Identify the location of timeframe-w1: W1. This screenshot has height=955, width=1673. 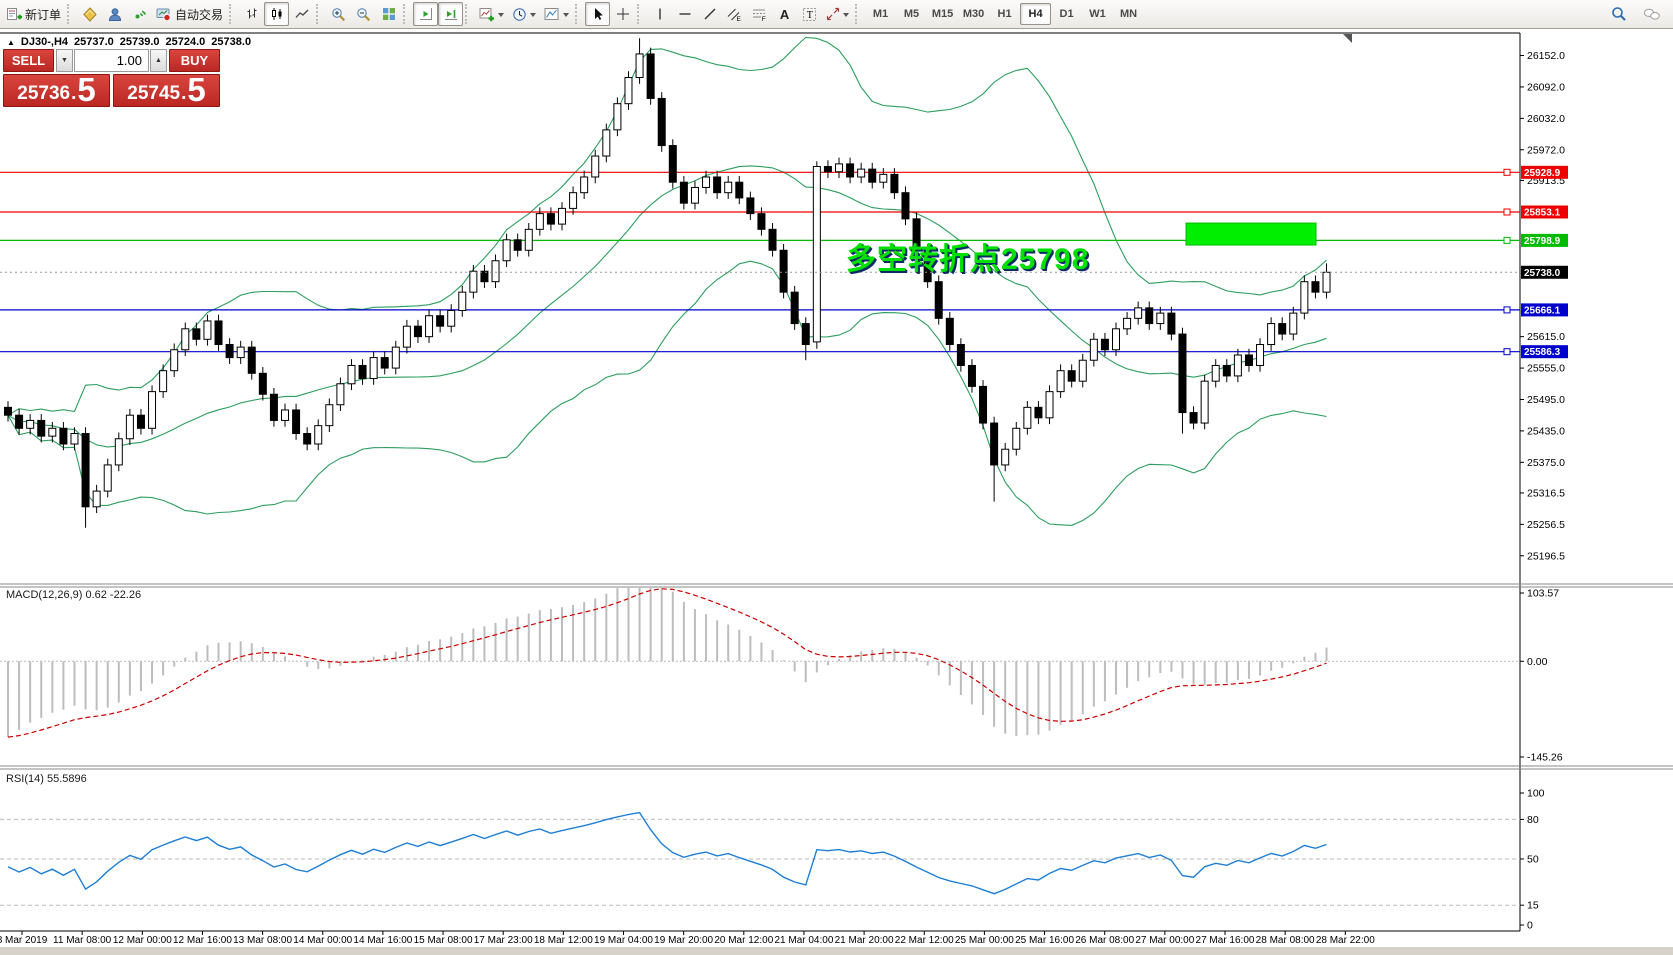
(1097, 14).